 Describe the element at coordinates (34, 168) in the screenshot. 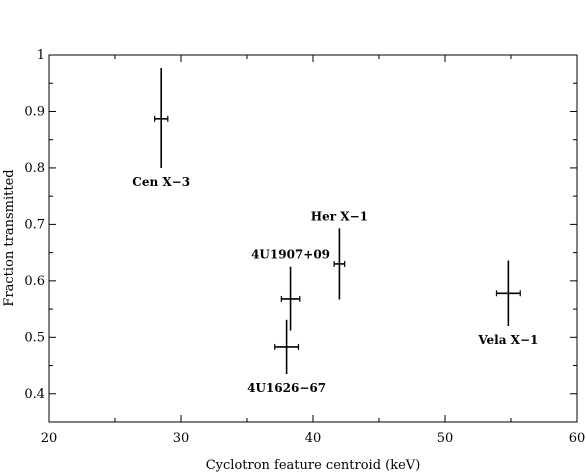

I see `y-tick-label: 0.8` at that location.